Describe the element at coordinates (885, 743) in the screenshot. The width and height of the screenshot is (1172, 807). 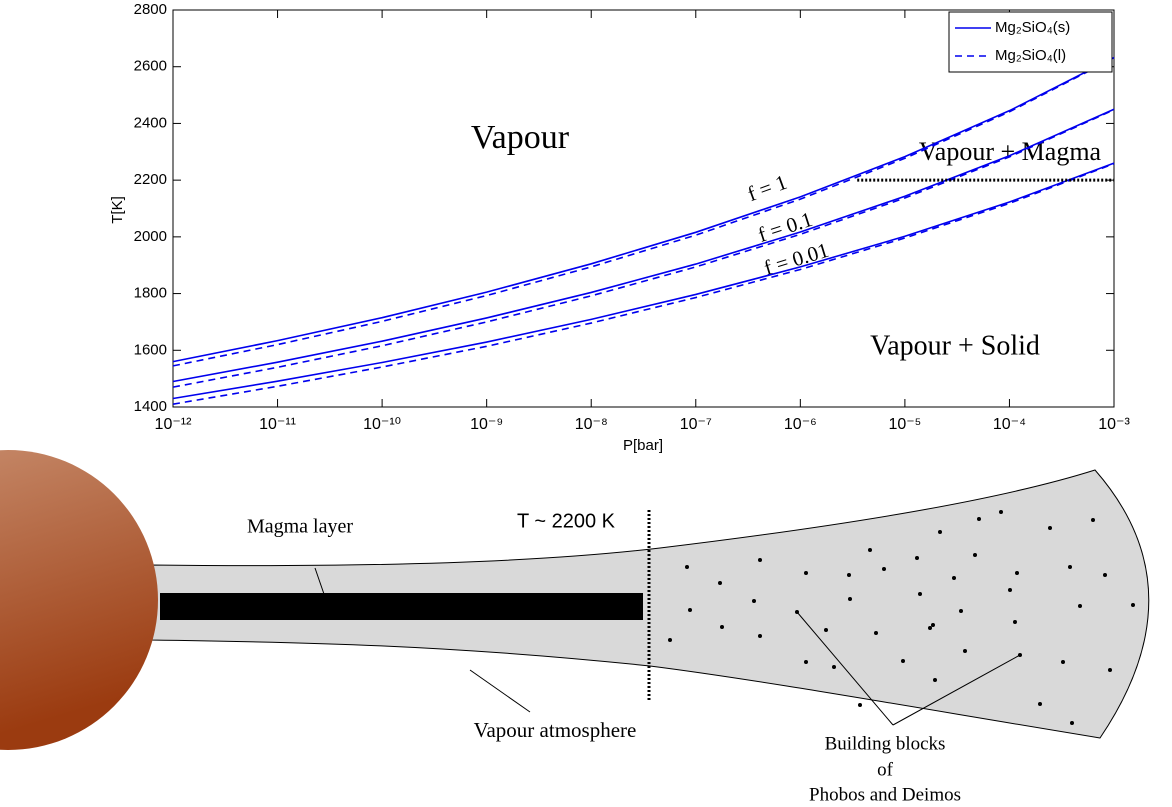
I see `label: Building blocks` at that location.